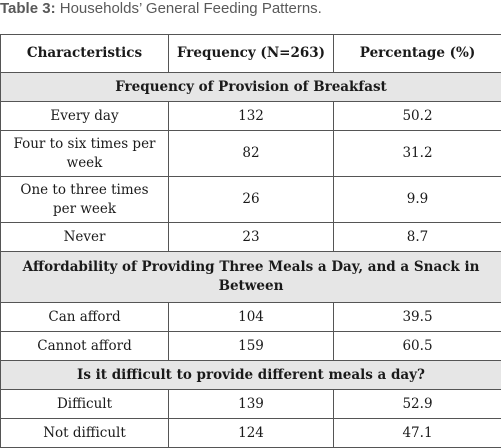 Image resolution: width=501 pixels, height=448 pixels. I want to click on cell-frequency: 82, so click(251, 153).